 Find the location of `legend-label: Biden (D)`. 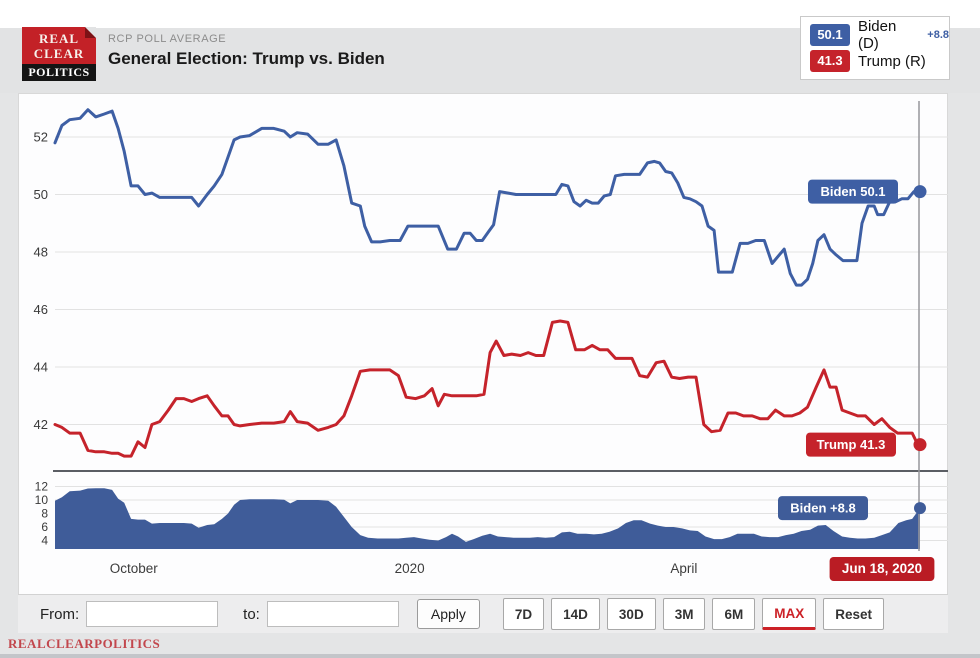

legend-label: Biden (D) is located at coordinates (877, 35).